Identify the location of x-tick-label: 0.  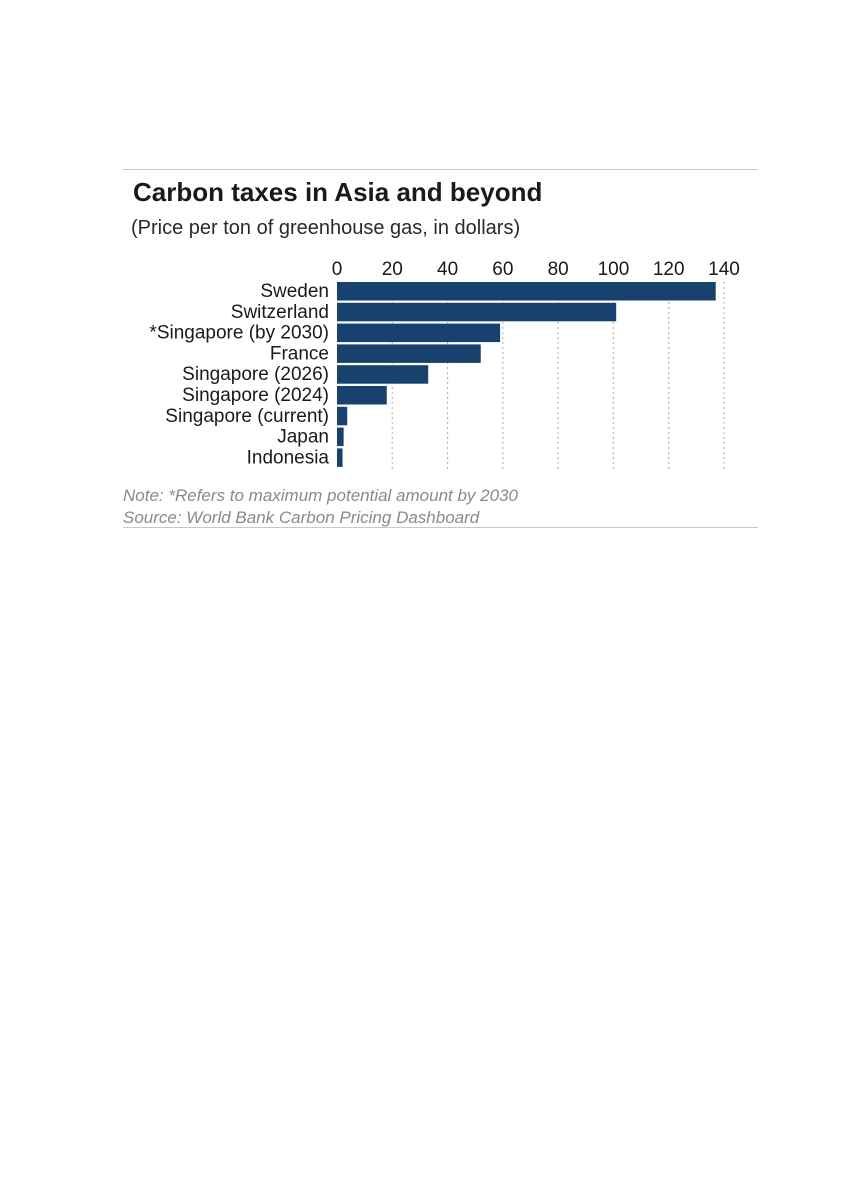
(337, 269).